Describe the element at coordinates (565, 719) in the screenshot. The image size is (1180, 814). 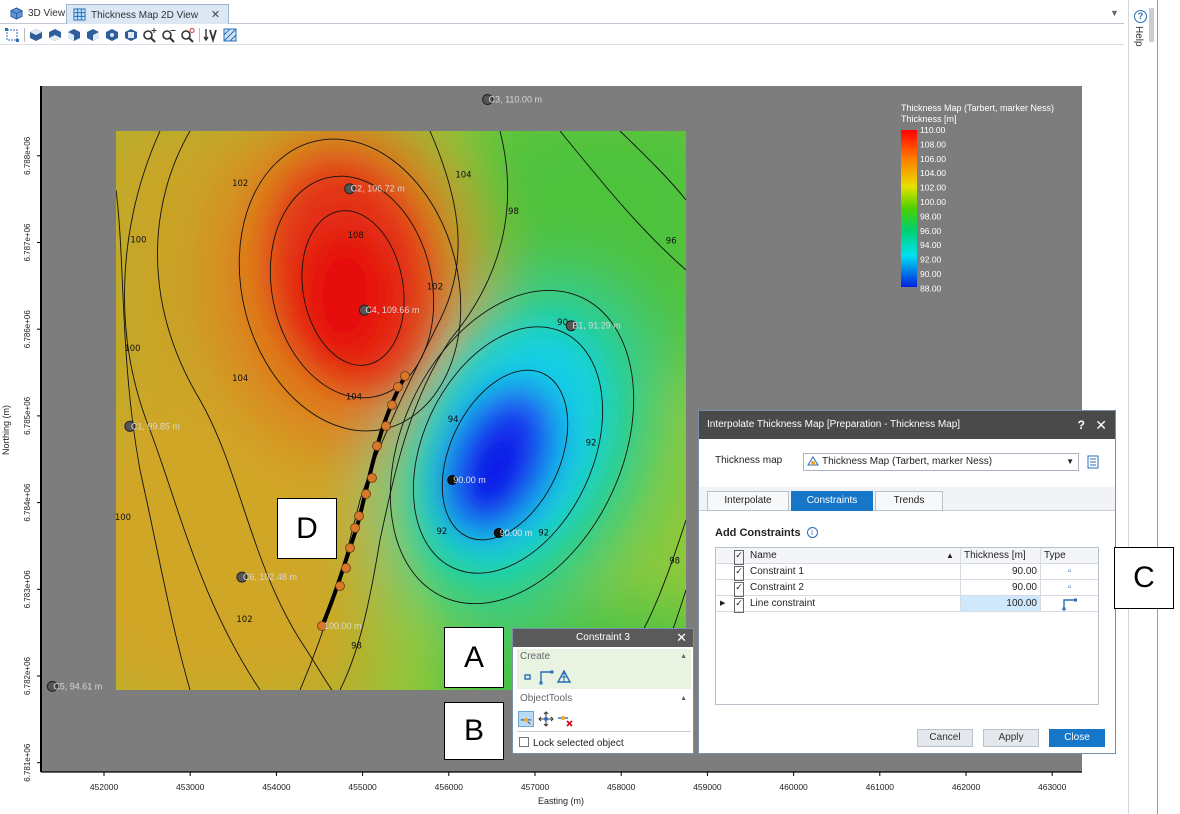
I see `delete-node-icon` at that location.